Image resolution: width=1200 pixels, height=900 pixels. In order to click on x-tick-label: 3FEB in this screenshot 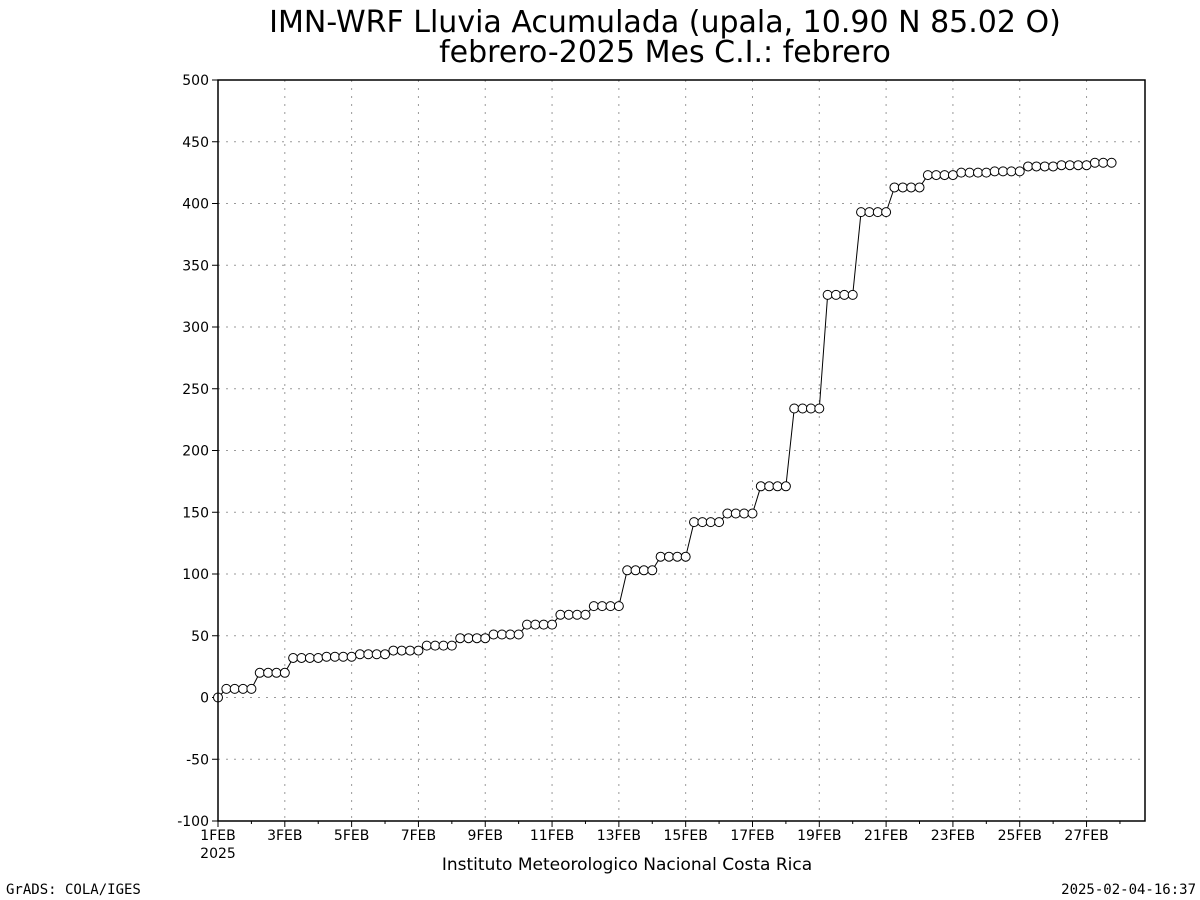, I will do `click(284, 836)`.